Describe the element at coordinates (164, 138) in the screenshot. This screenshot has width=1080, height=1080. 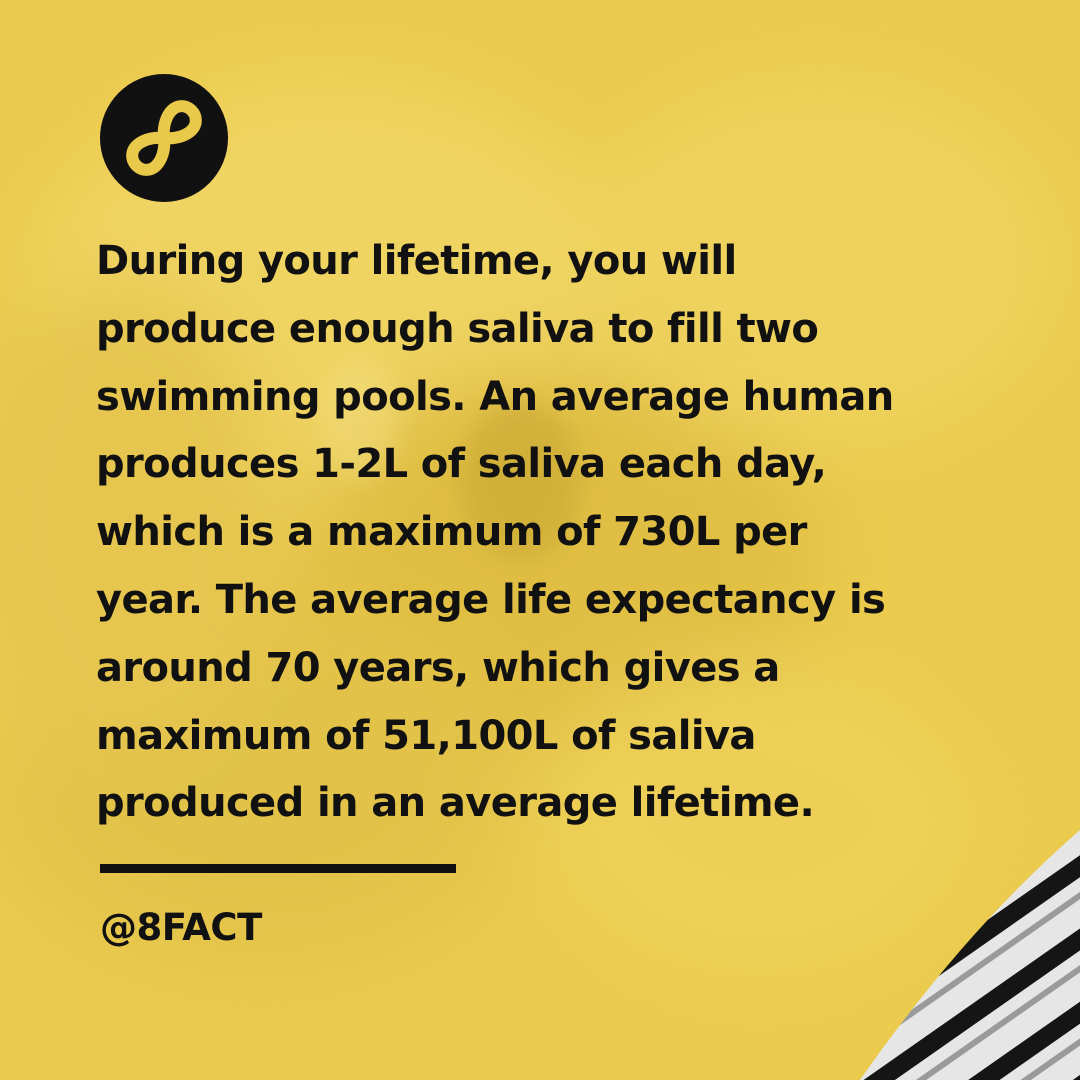
I see `infinity-eight-logo-icon` at that location.